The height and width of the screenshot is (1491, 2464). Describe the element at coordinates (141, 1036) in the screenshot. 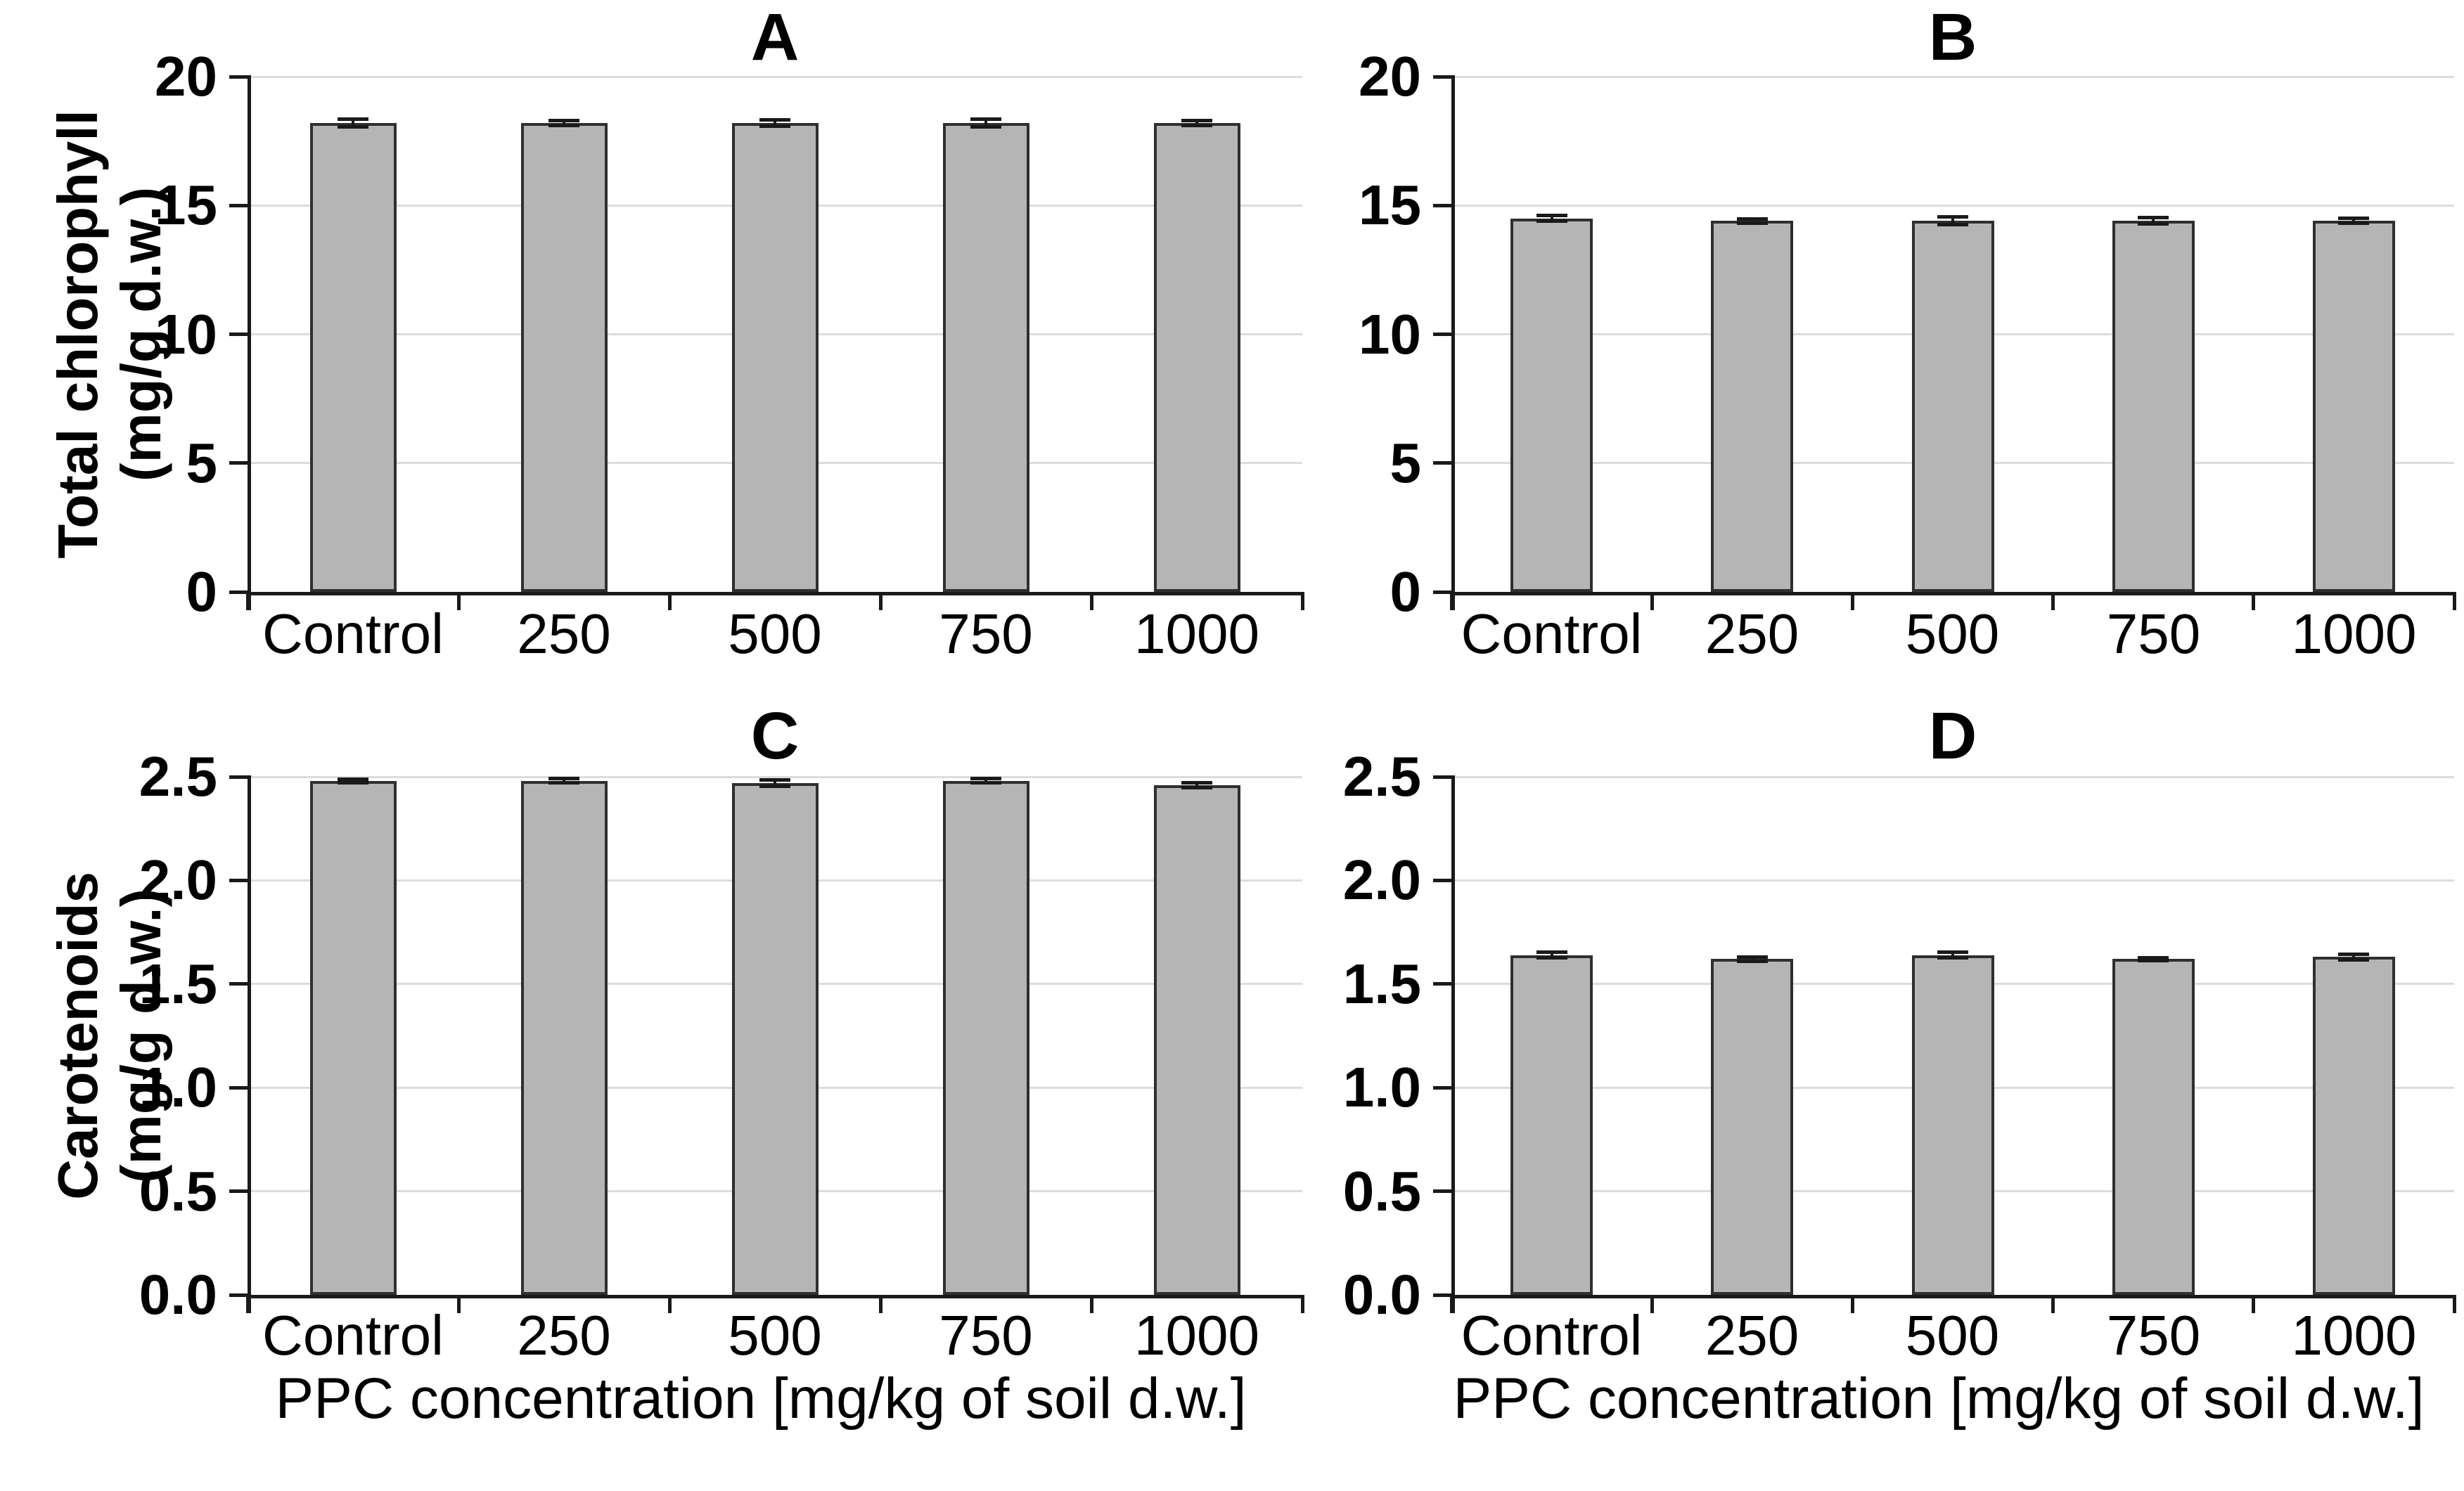

I see `y-axis-title-line2: (mg/g d.w.)` at that location.